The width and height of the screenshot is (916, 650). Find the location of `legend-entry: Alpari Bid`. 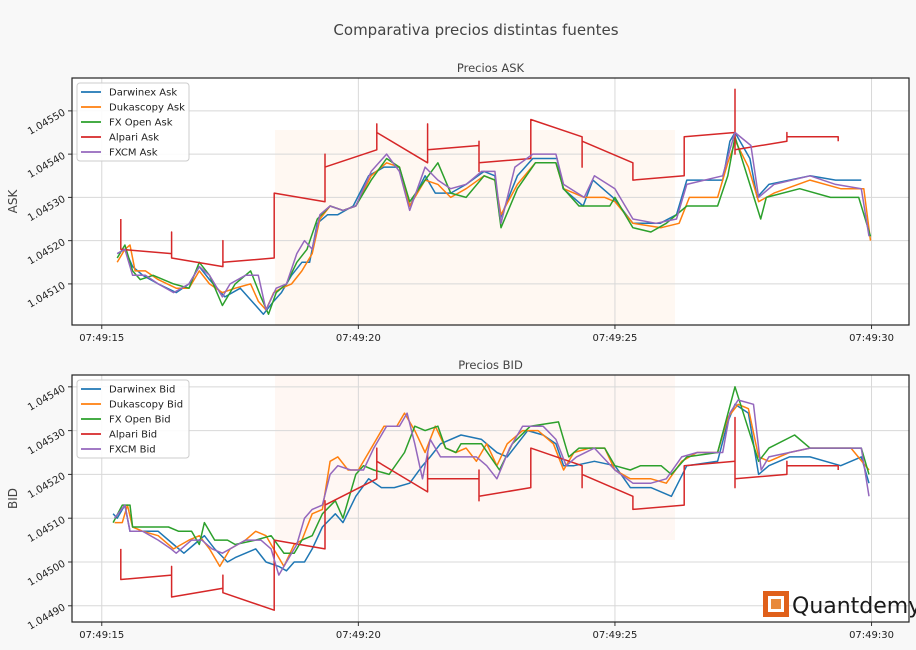

legend-entry: Alpari Bid is located at coordinates (133, 435).